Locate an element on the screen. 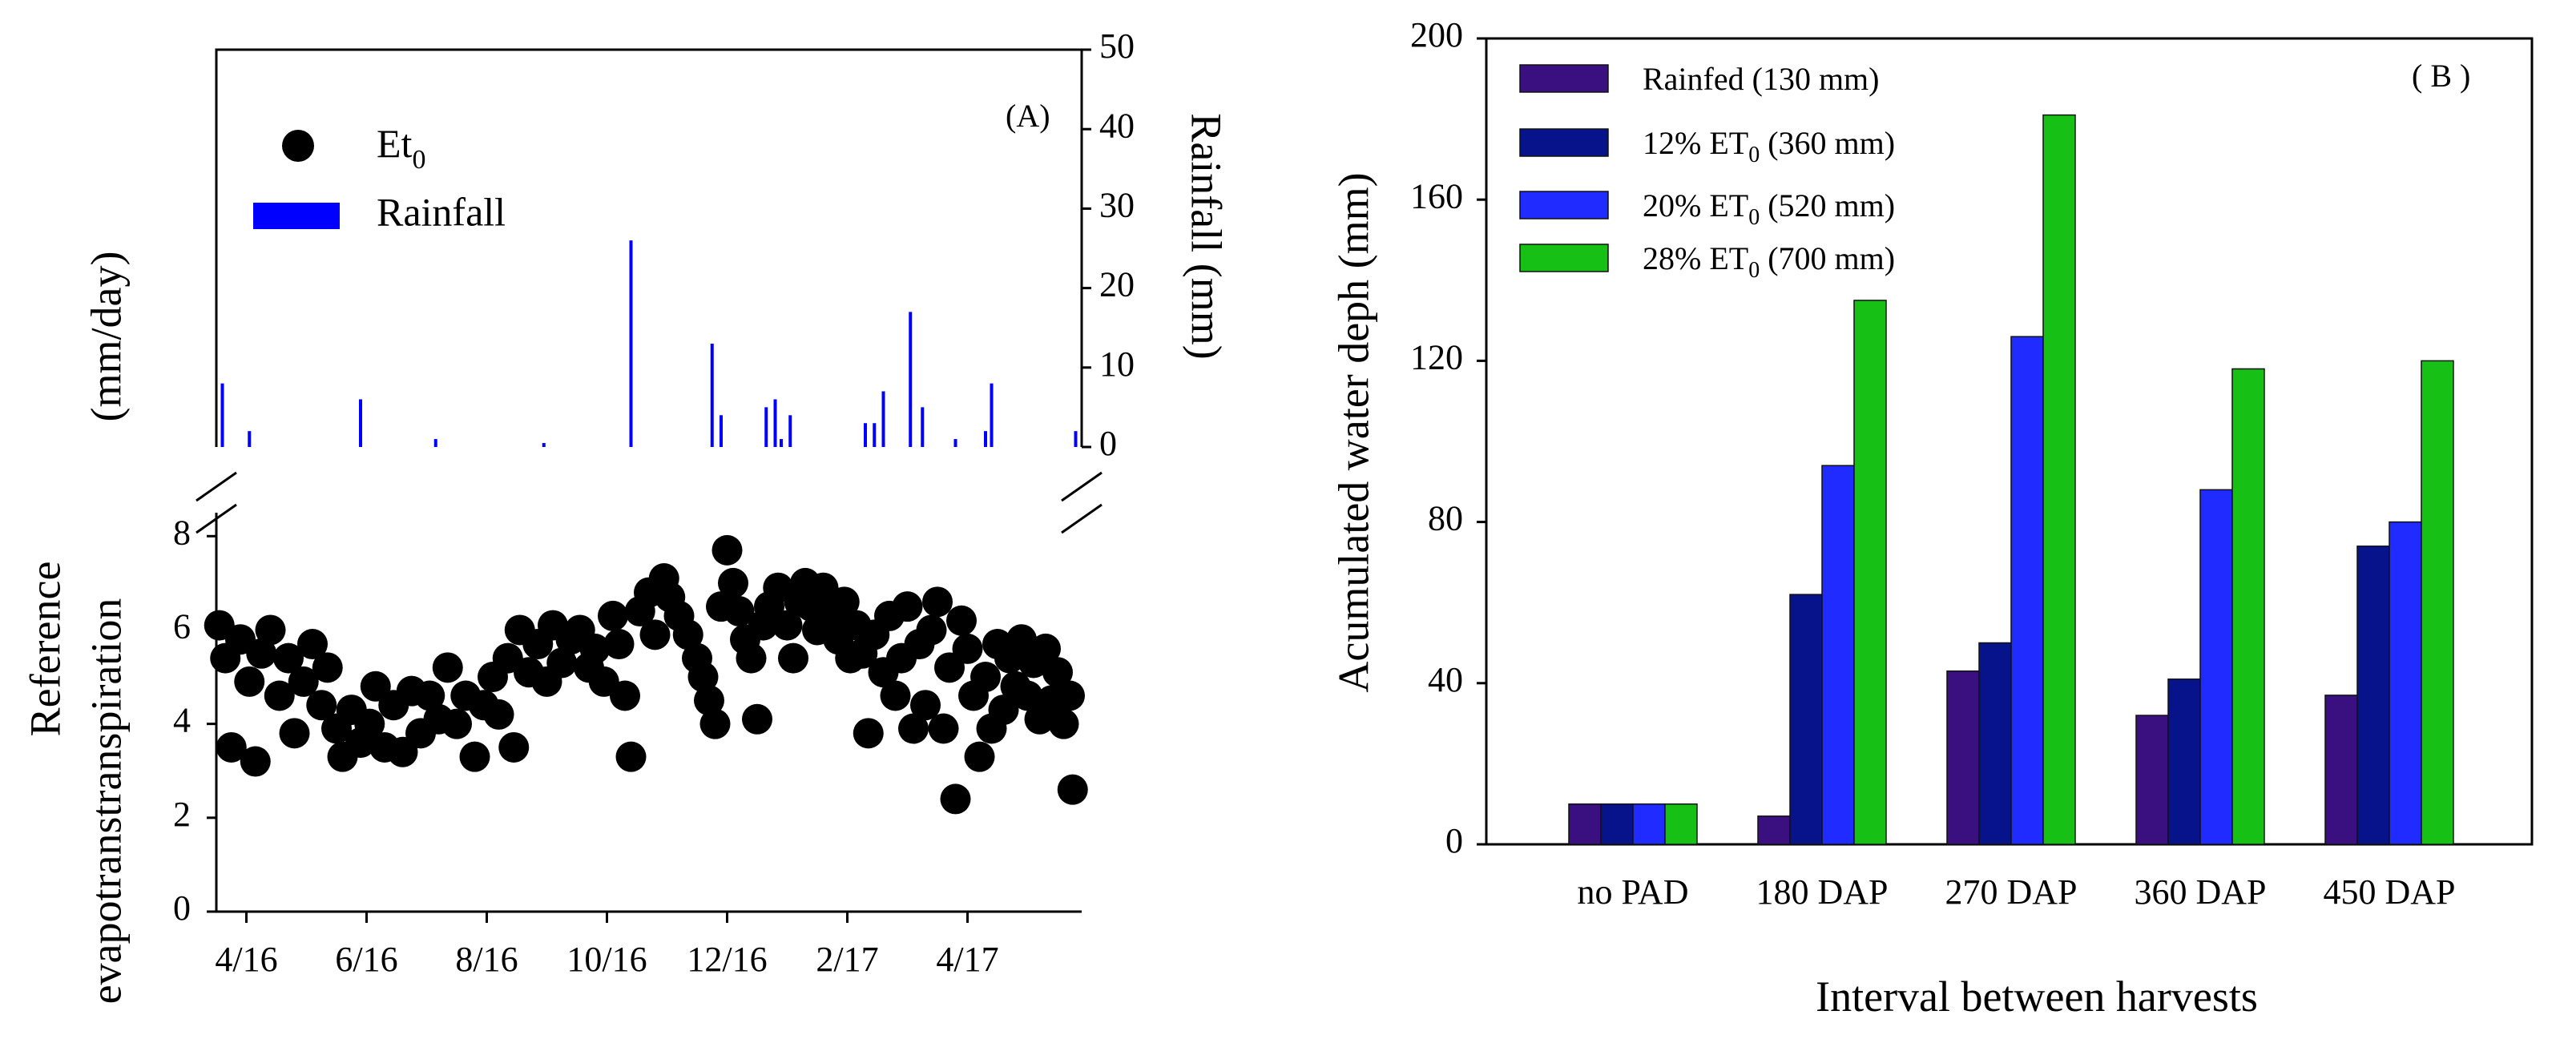  legend-et0-label: Et0 is located at coordinates (401, 148).